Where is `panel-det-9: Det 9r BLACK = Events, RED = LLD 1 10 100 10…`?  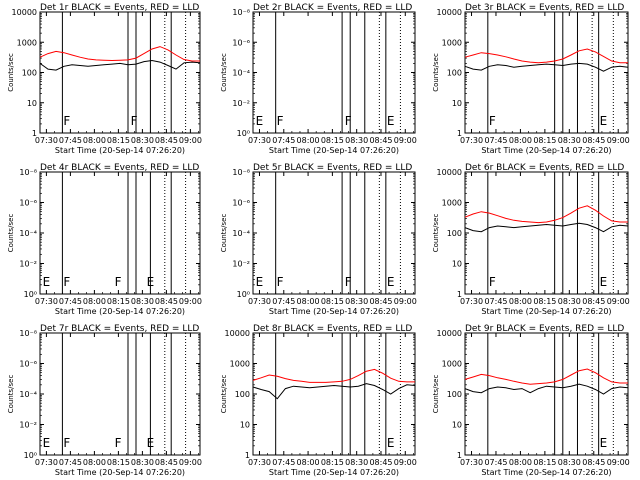
panel-det-9: Det 9r BLACK = Events, RED = LLD 1 10 100 10… is located at coordinates (531, 400).